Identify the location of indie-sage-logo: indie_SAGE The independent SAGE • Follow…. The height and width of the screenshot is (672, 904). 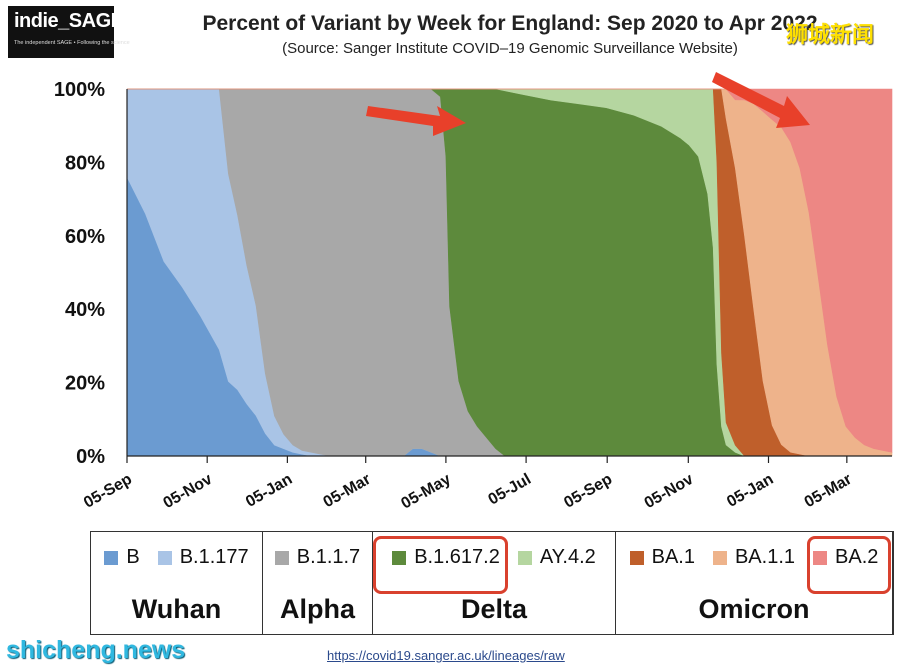
(69, 32).